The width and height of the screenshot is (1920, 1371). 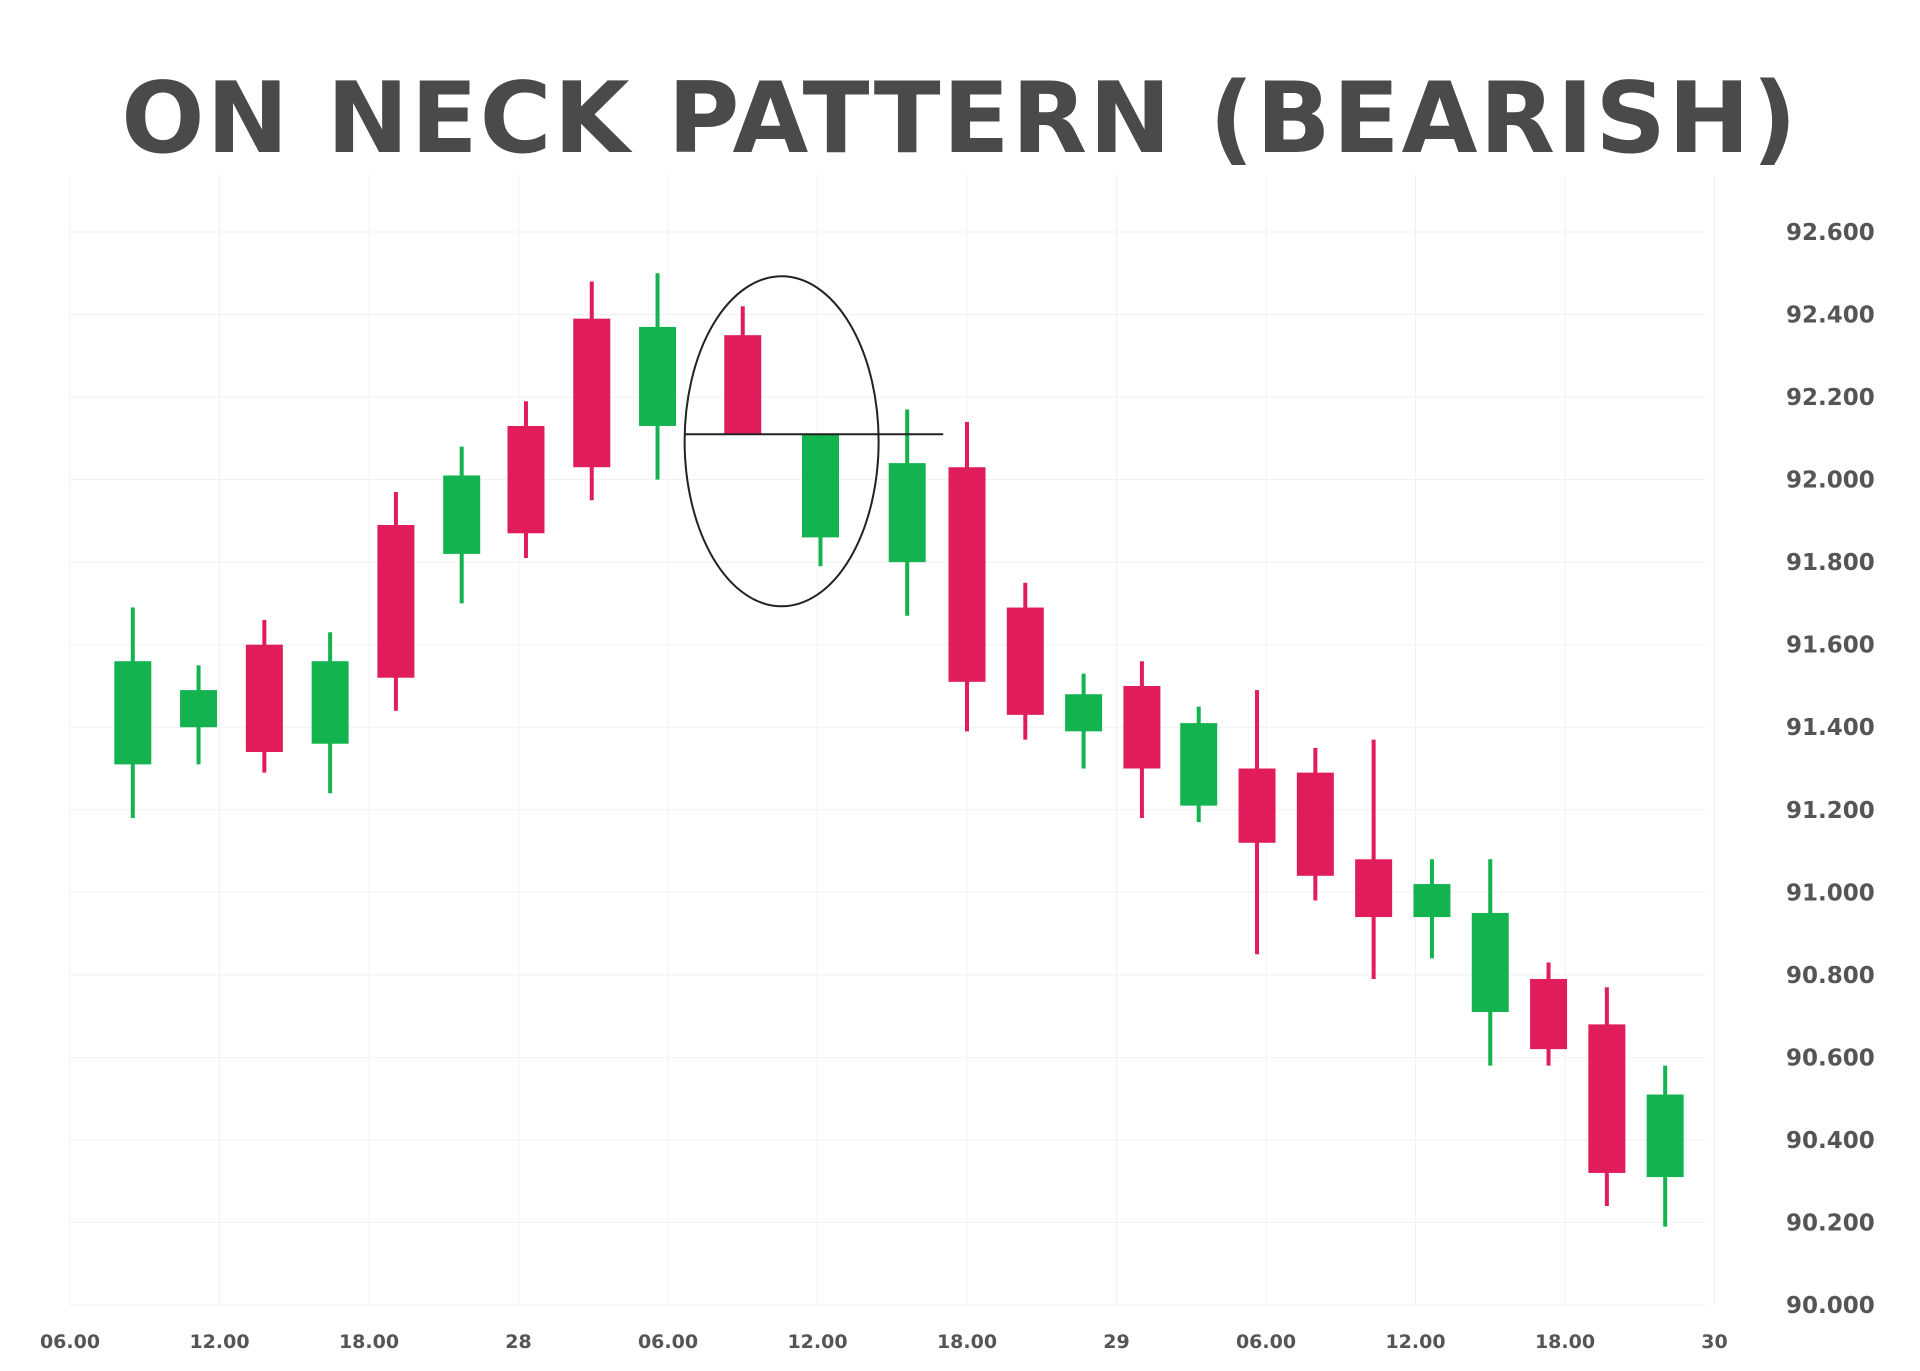 I want to click on y-tick-label: 90.600, so click(x=1830, y=1058).